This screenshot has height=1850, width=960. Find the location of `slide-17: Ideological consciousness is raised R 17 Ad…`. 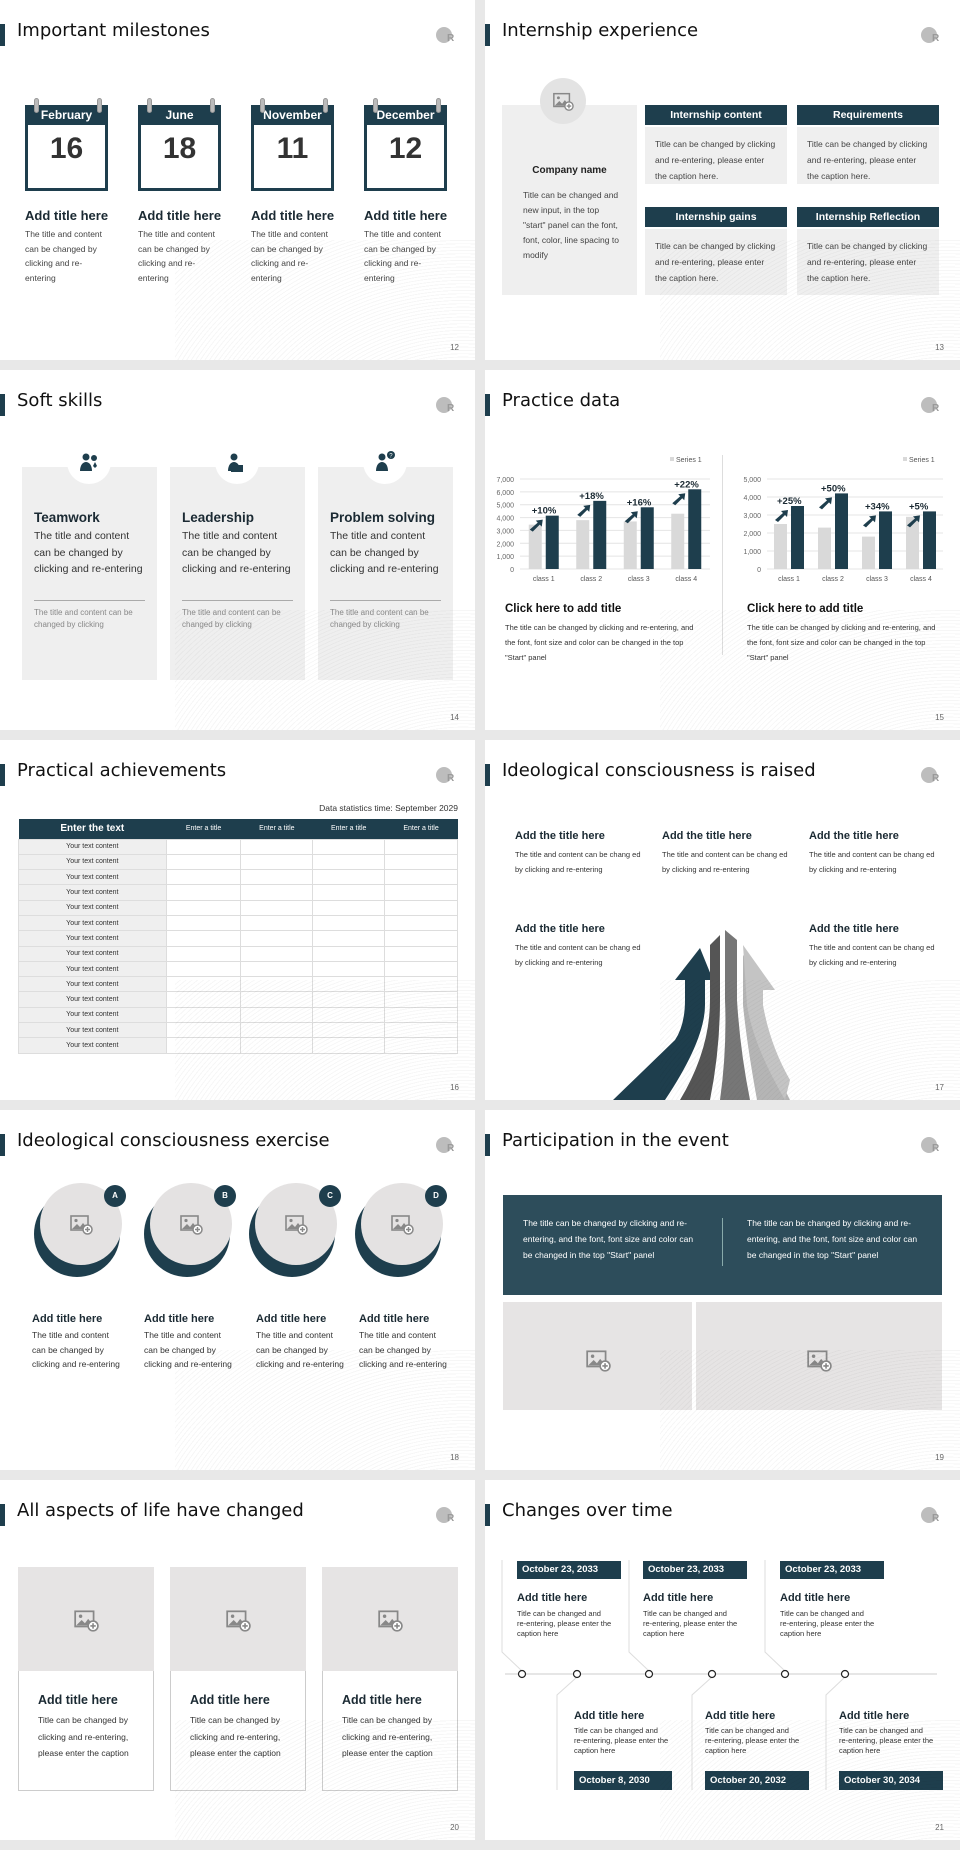

slide-17: Ideological consciousness is raised R 17 Ad… is located at coordinates (722, 920).